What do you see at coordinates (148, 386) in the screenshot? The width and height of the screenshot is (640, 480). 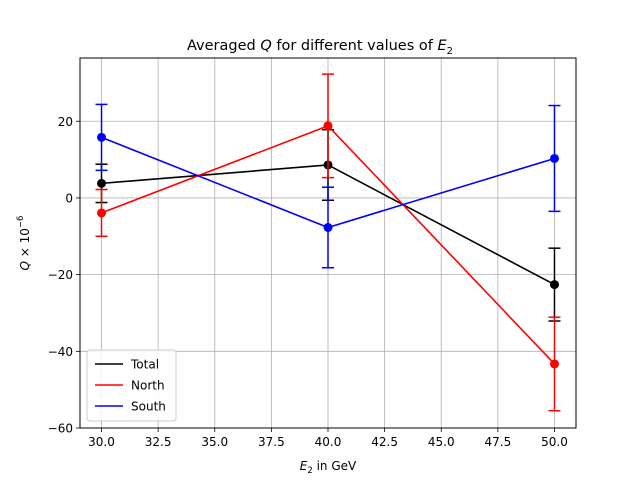 I see `legend-label-north: North` at bounding box center [148, 386].